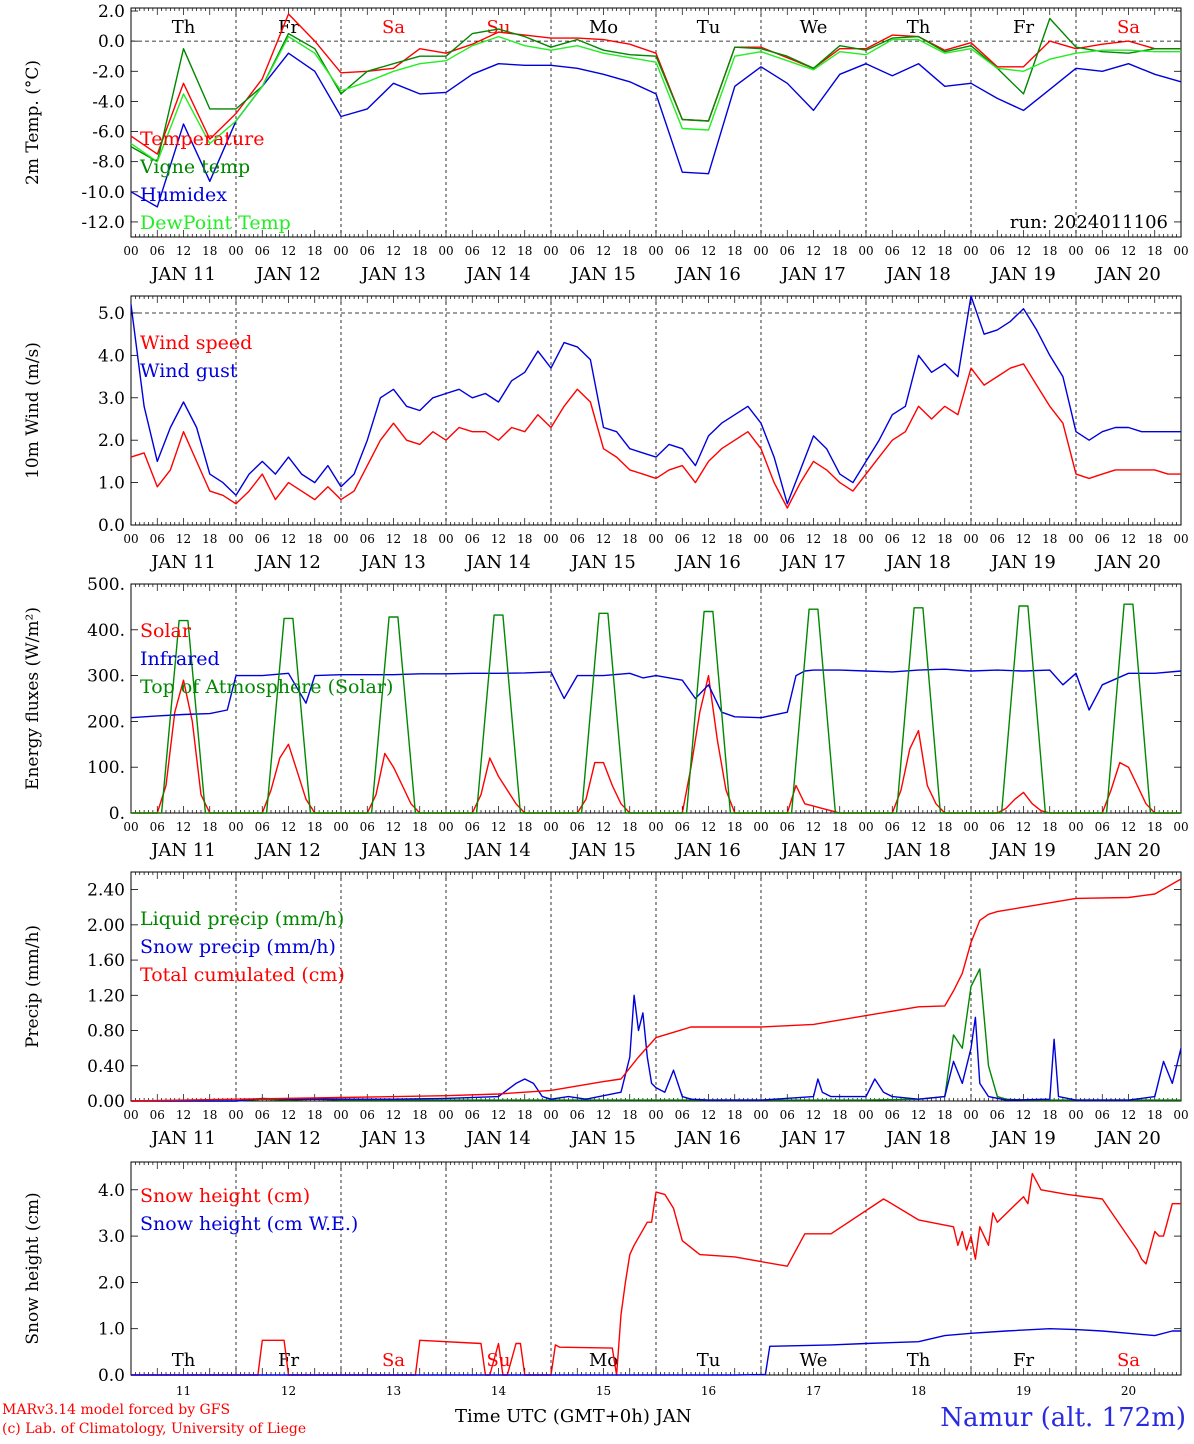  What do you see at coordinates (111, 441) in the screenshot?
I see `y-tick-label: 2.0` at bounding box center [111, 441].